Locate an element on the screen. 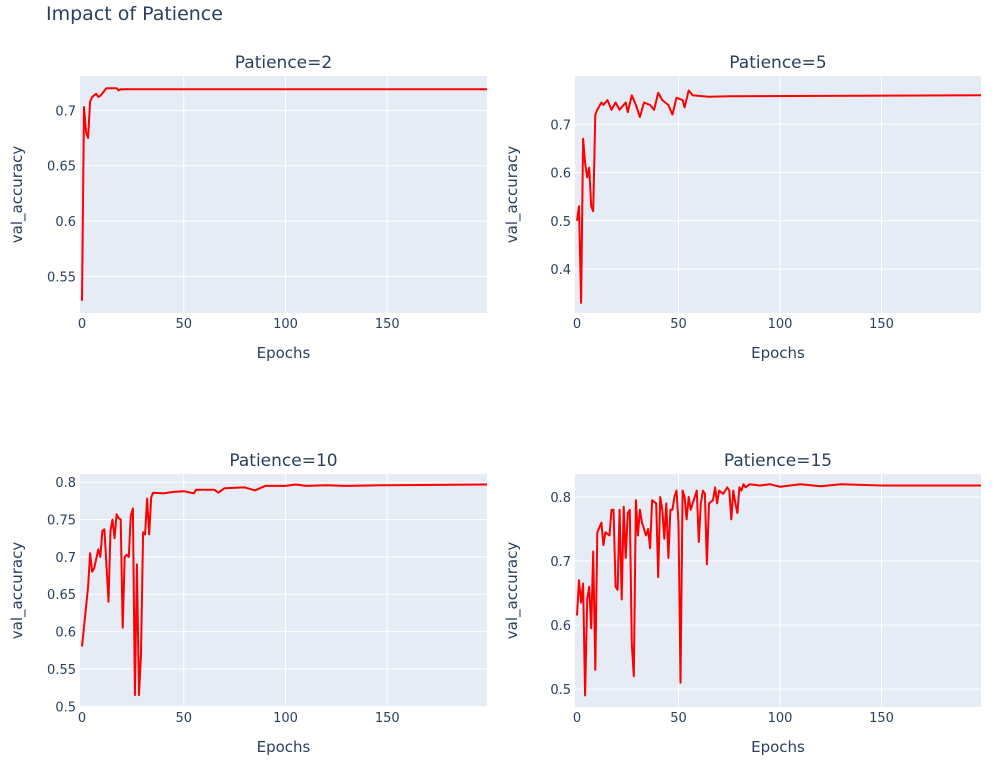  subplot-title: Patience=10 is located at coordinates (283, 461).